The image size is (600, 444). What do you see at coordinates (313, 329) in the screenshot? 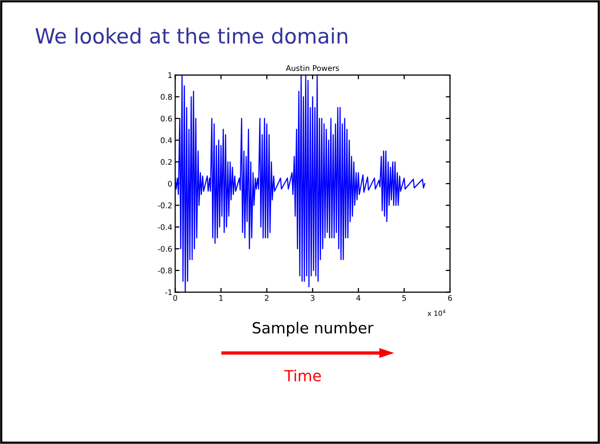
I see `x-axis-title: Sample number` at bounding box center [313, 329].